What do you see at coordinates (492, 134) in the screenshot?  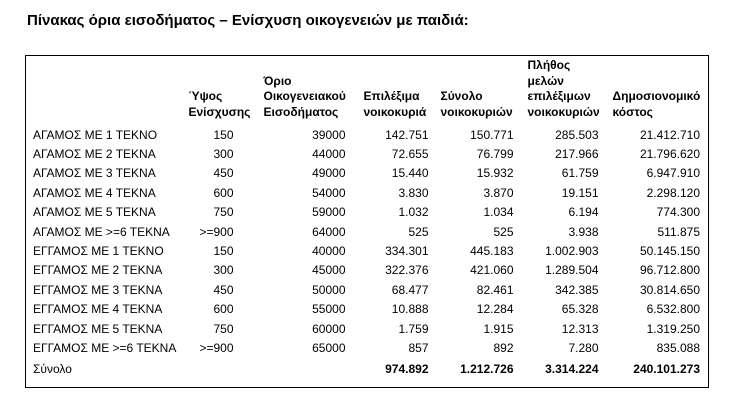 I see `cell-total-households: 150.771` at bounding box center [492, 134].